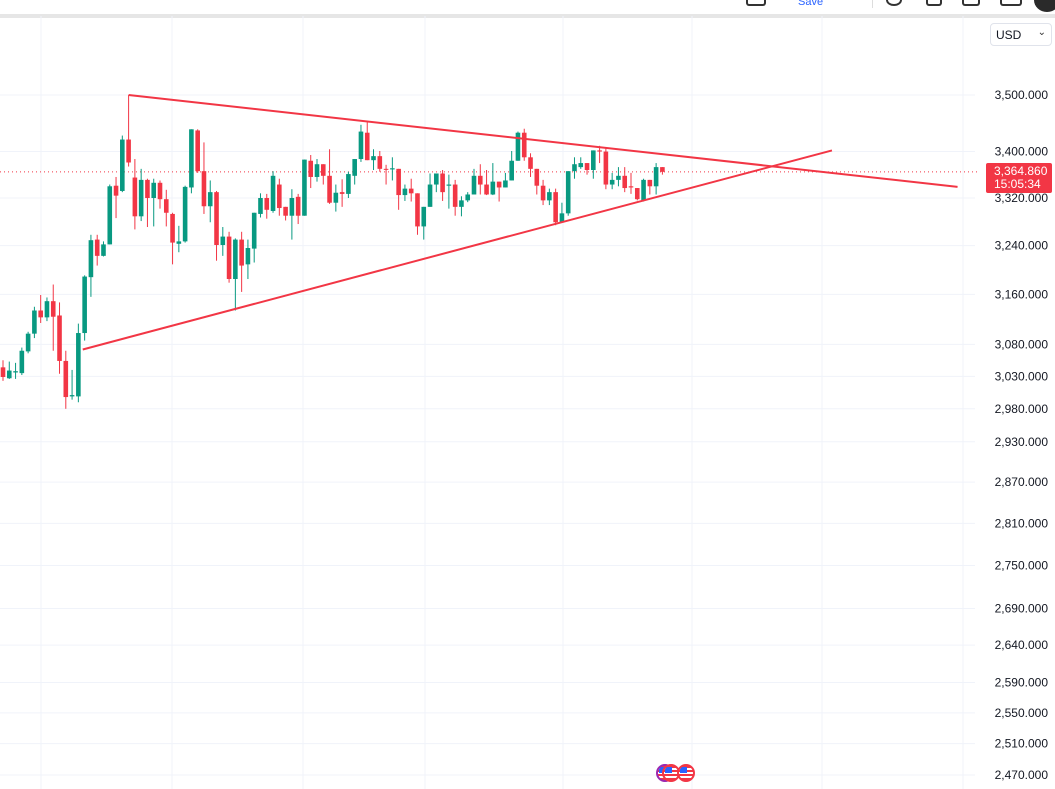 The height and width of the screenshot is (789, 1055). What do you see at coordinates (1022, 246) in the screenshot?
I see `y-tick-label: 3,240.000` at bounding box center [1022, 246].